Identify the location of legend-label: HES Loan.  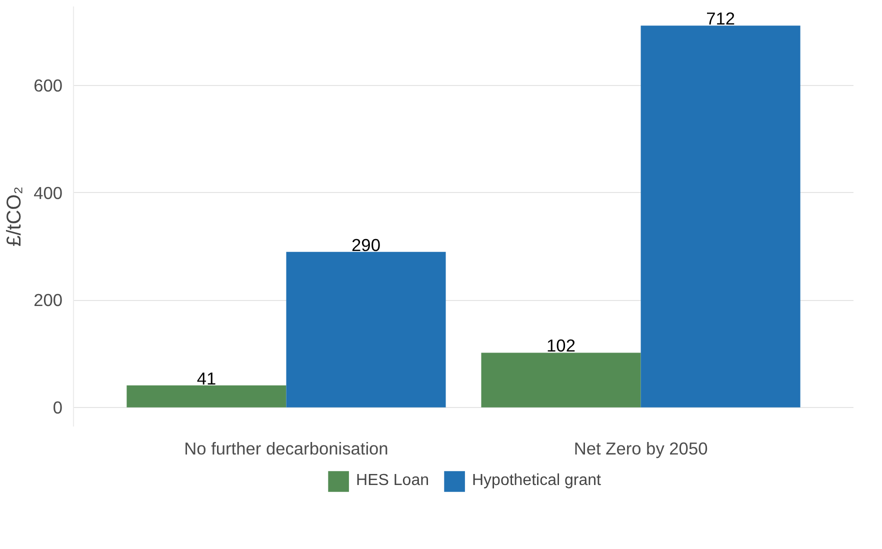
(392, 481).